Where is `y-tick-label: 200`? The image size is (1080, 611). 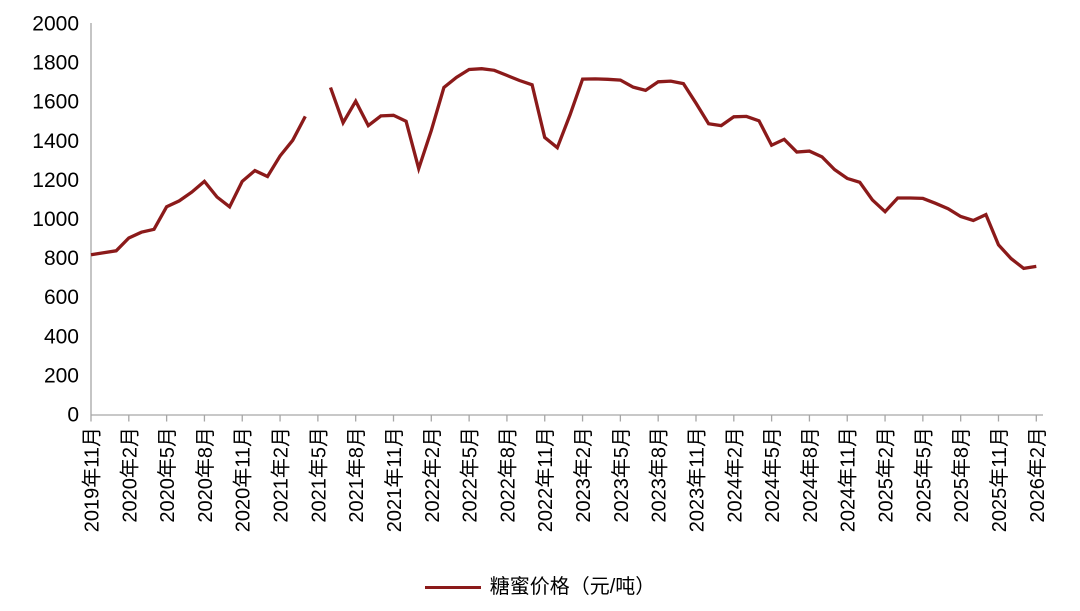 y-tick-label: 200 is located at coordinates (61, 375).